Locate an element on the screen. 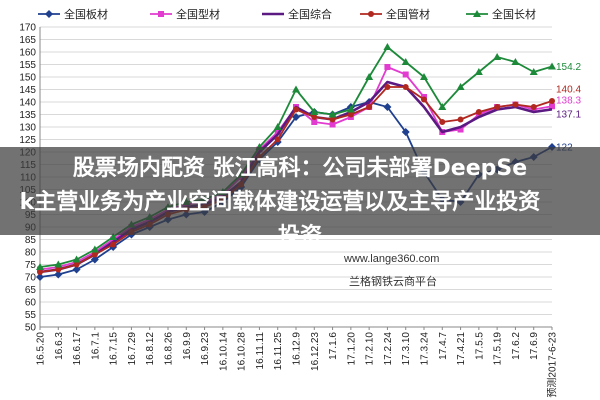 The image size is (600, 400). x-tick-label: 17.1.20 is located at coordinates (351, 349).